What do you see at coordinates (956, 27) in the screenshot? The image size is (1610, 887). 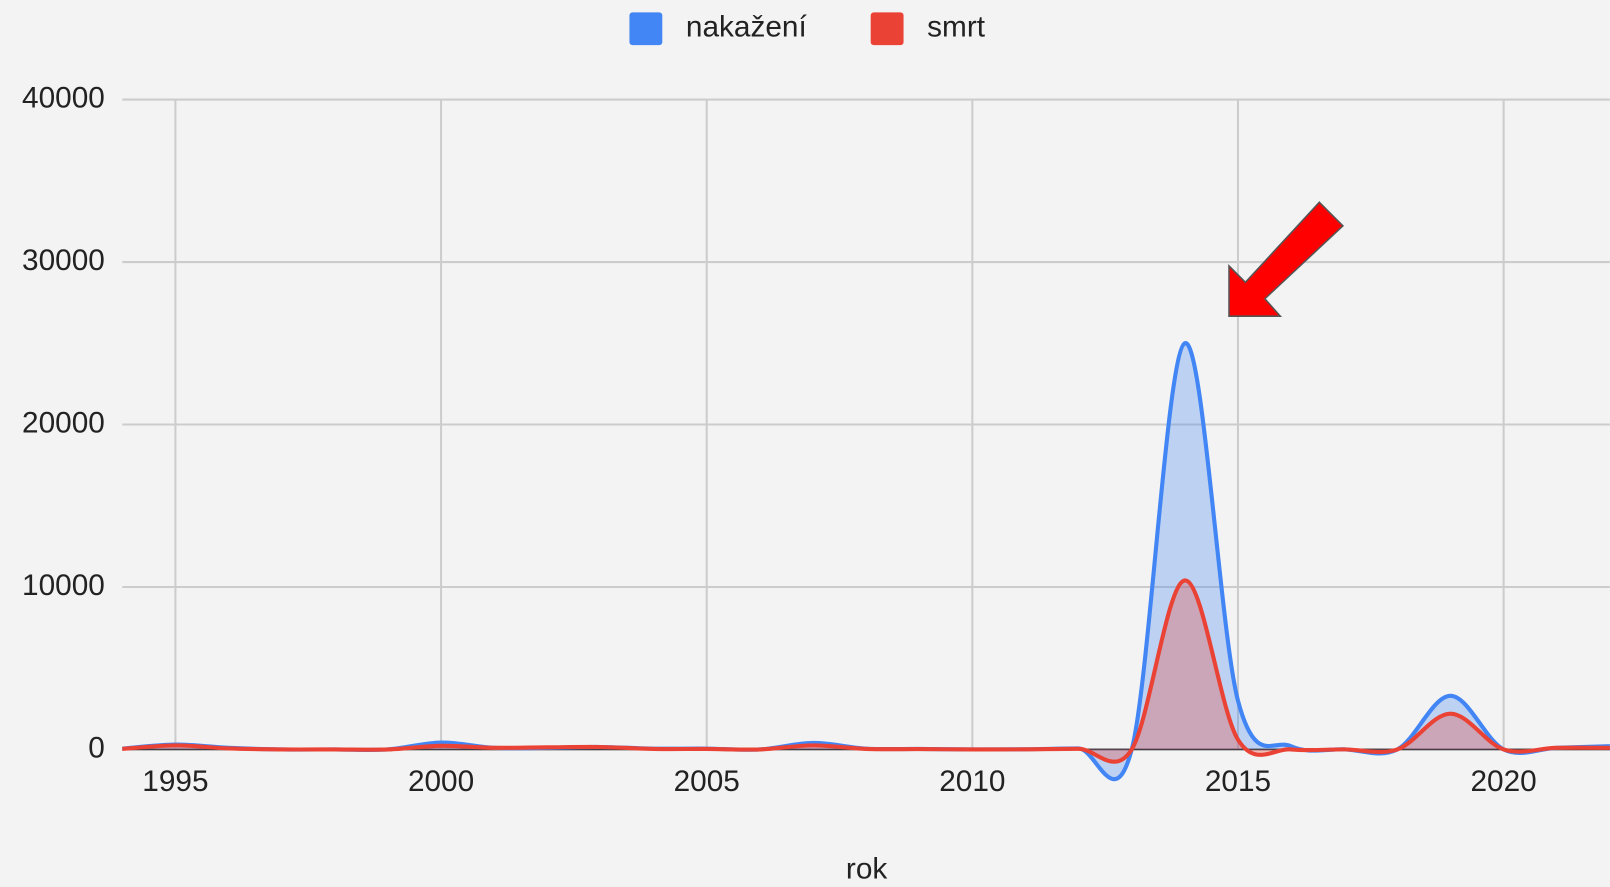 I see `legend-label: smrt` at bounding box center [956, 27].